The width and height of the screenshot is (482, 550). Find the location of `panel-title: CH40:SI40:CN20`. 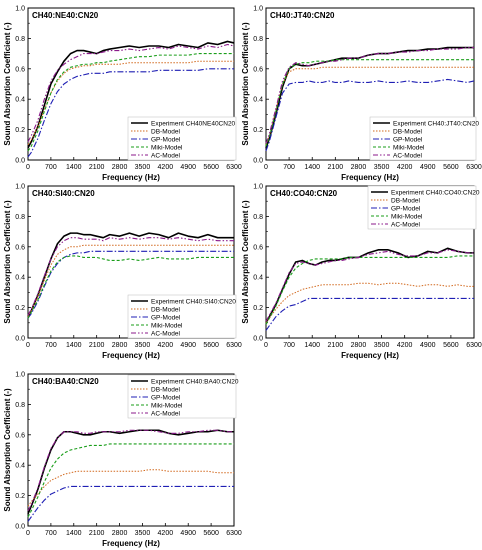

panel-title: CH40:SI40:CN20 is located at coordinates (63, 193).